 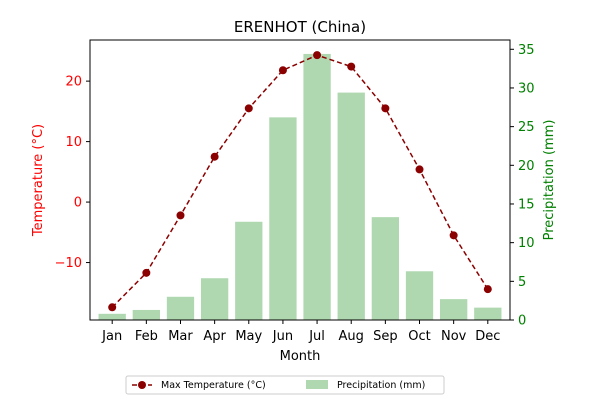 I want to click on x-tick-label: Dec, so click(x=487, y=336).